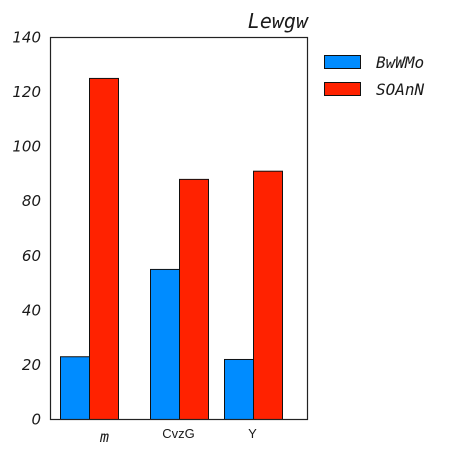 This screenshot has height=456, width=456. I want to click on y-tick-label: 80, so click(31, 201).